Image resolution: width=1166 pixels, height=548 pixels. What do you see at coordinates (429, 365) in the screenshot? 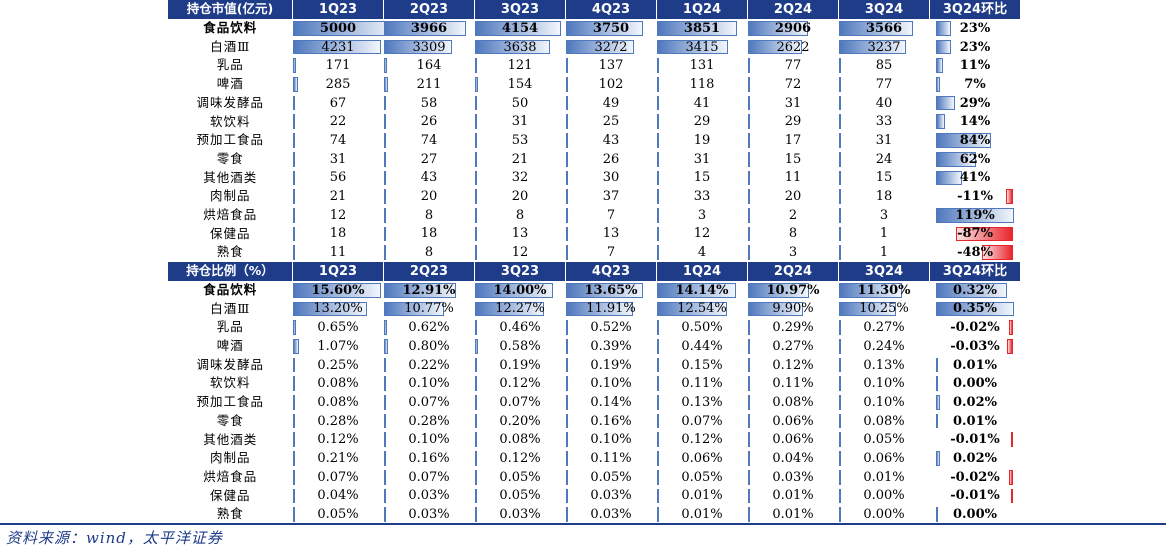
I see `value-cell: 0.22%` at bounding box center [429, 365].